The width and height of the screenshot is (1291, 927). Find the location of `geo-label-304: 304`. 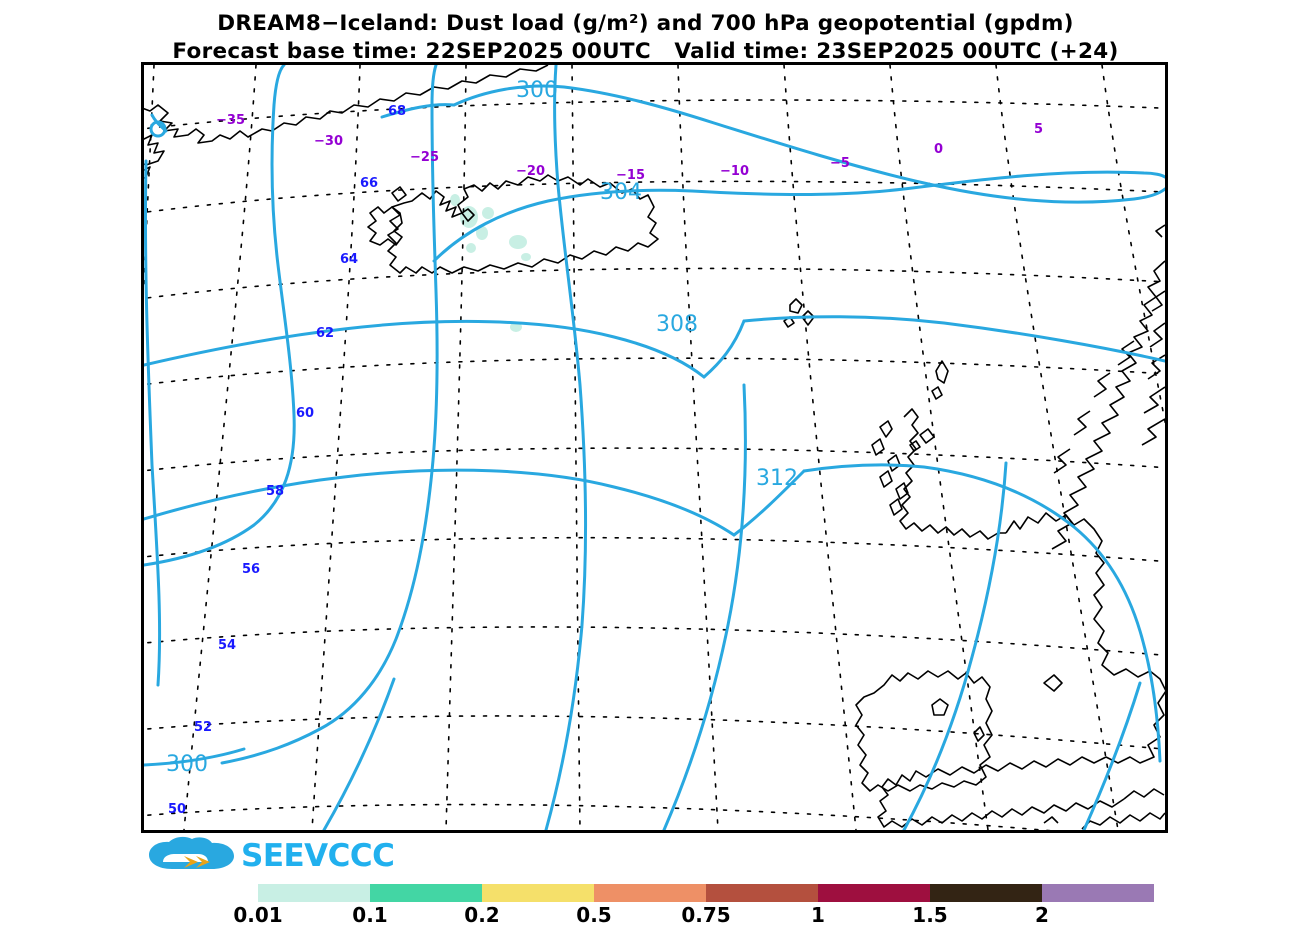

geo-label-304: 304 is located at coordinates (621, 192).